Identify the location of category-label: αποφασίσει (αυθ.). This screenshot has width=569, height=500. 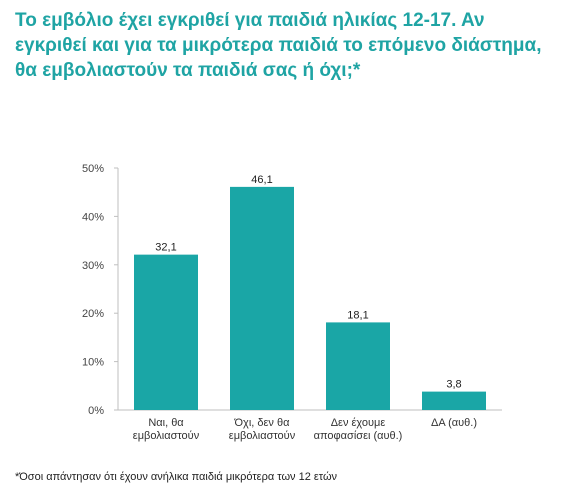
(358, 436).